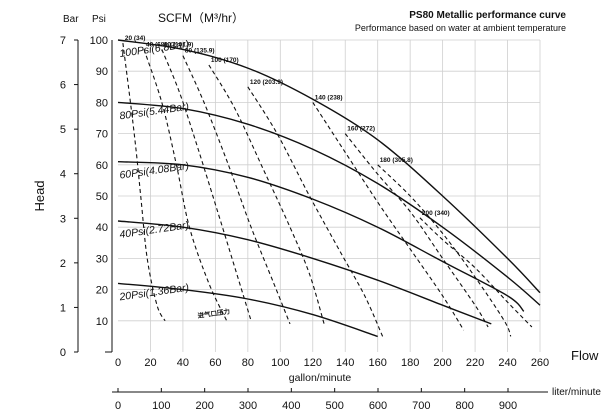  What do you see at coordinates (248, 363) in the screenshot?
I see `x-tick-label: 80` at bounding box center [248, 363].